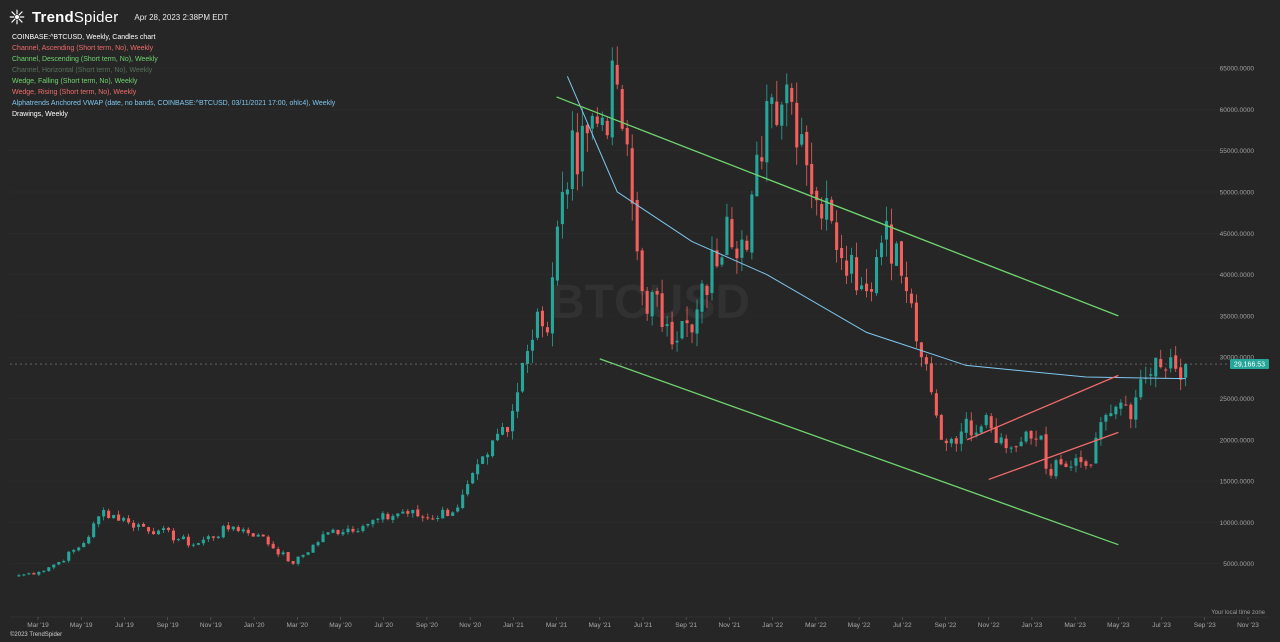 This screenshot has width=1280, height=642. I want to click on legend-item: Wedge, Rising (Short term, No), Weekly, so click(74, 92).